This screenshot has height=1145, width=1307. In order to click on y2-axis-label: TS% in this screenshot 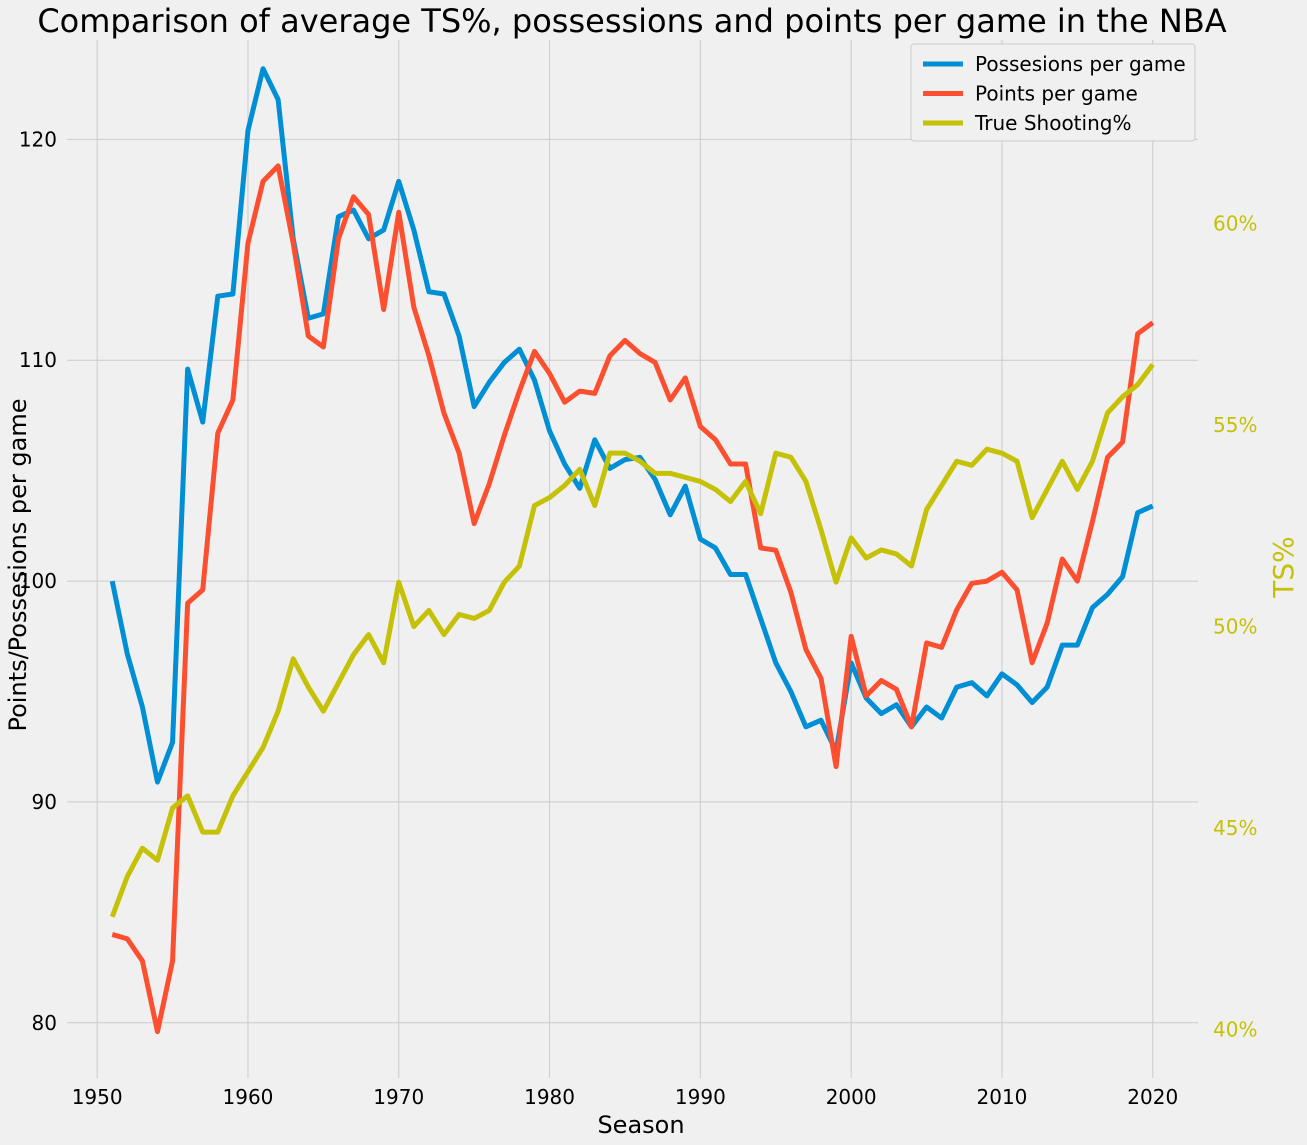, I will do `click(1283, 567)`.